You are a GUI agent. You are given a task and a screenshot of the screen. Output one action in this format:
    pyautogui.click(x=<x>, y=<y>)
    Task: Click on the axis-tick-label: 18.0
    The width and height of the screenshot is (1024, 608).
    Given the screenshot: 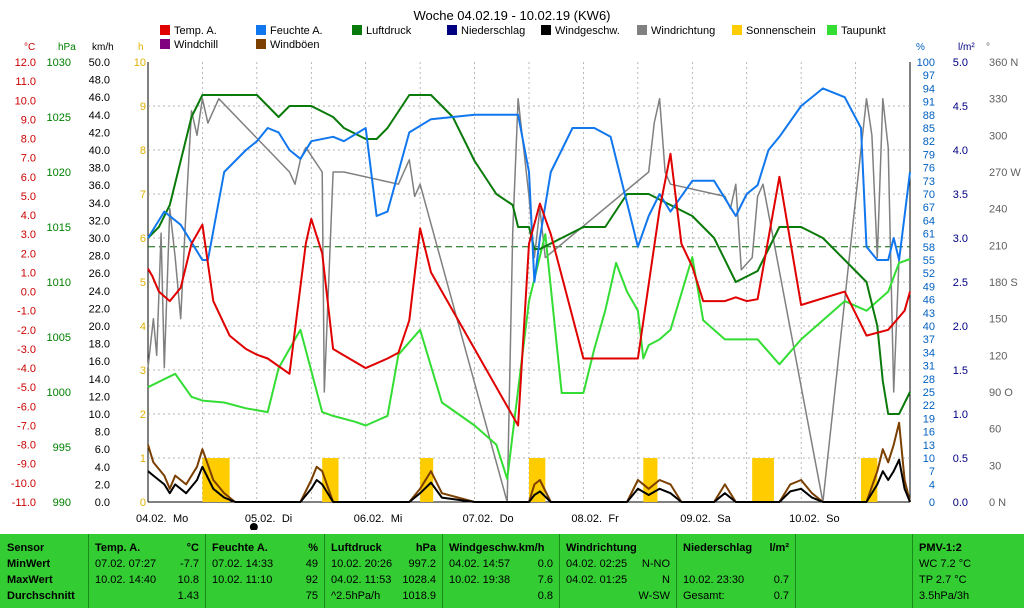 What is the action you would take?
    pyautogui.click(x=99, y=345)
    